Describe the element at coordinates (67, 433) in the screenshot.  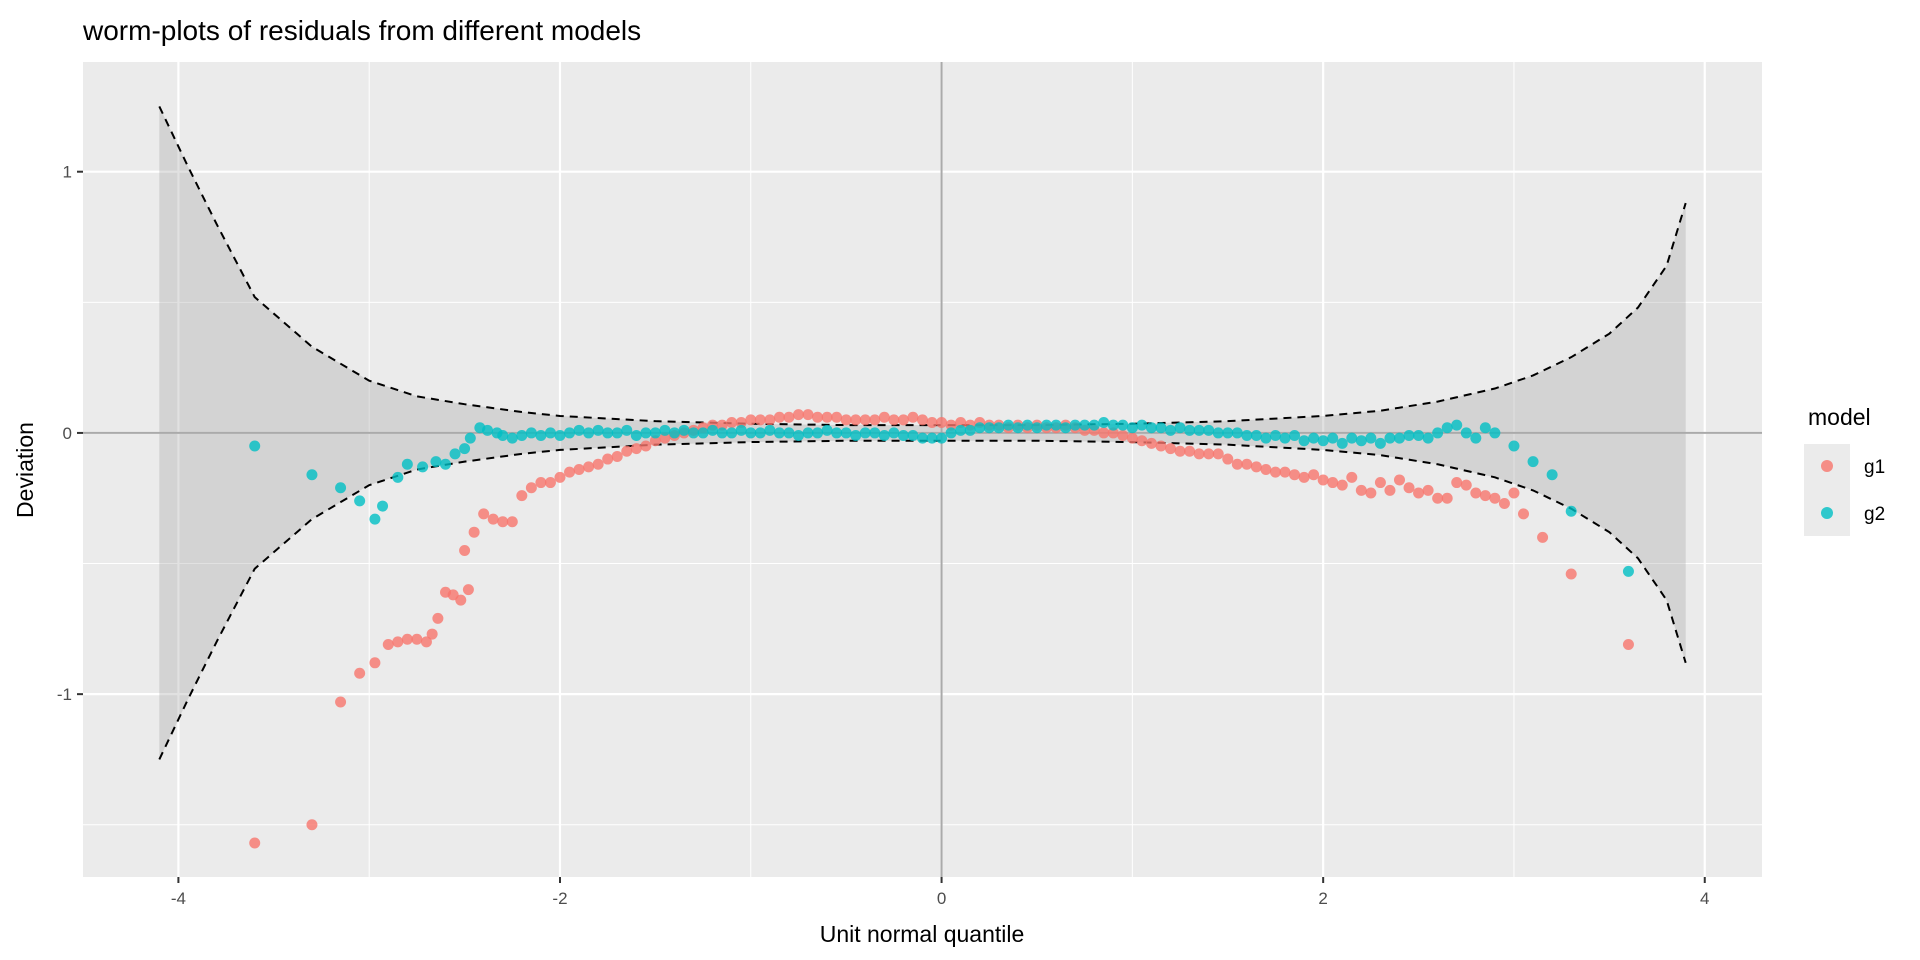
I see `y-tick-label: 0` at that location.